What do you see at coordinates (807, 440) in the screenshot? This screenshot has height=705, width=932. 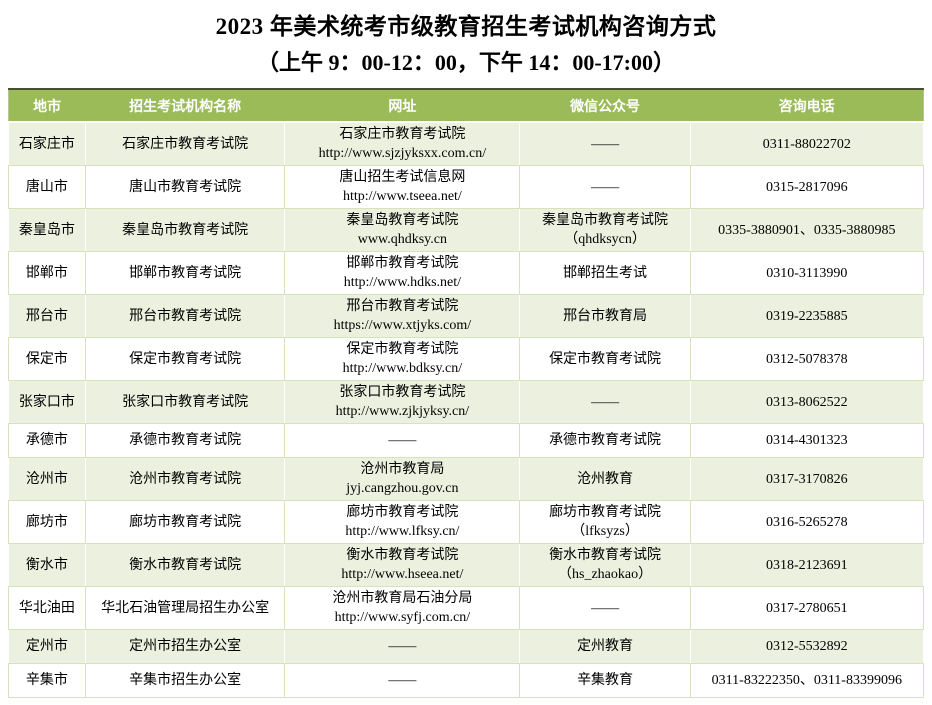 I see `phone-cell: 0314-4301323` at bounding box center [807, 440].